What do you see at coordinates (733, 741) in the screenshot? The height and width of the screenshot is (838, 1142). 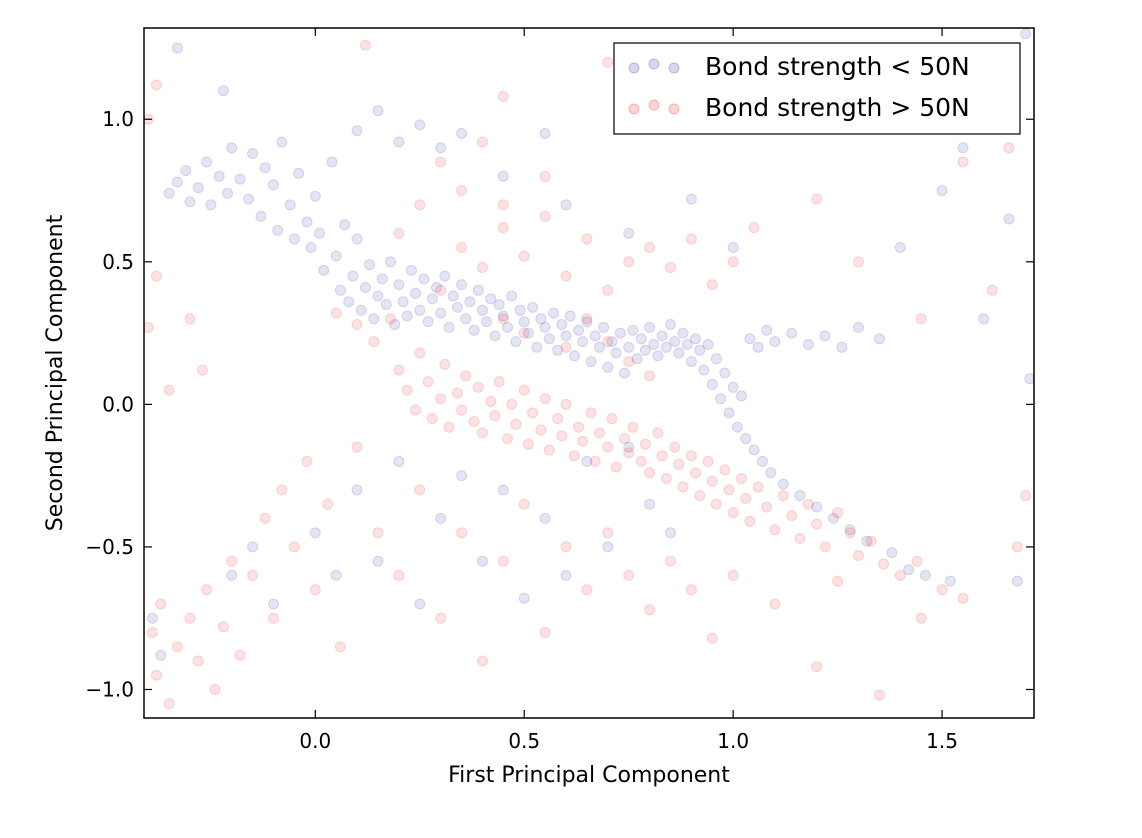 I see `x-tick-label: 1.0` at bounding box center [733, 741].